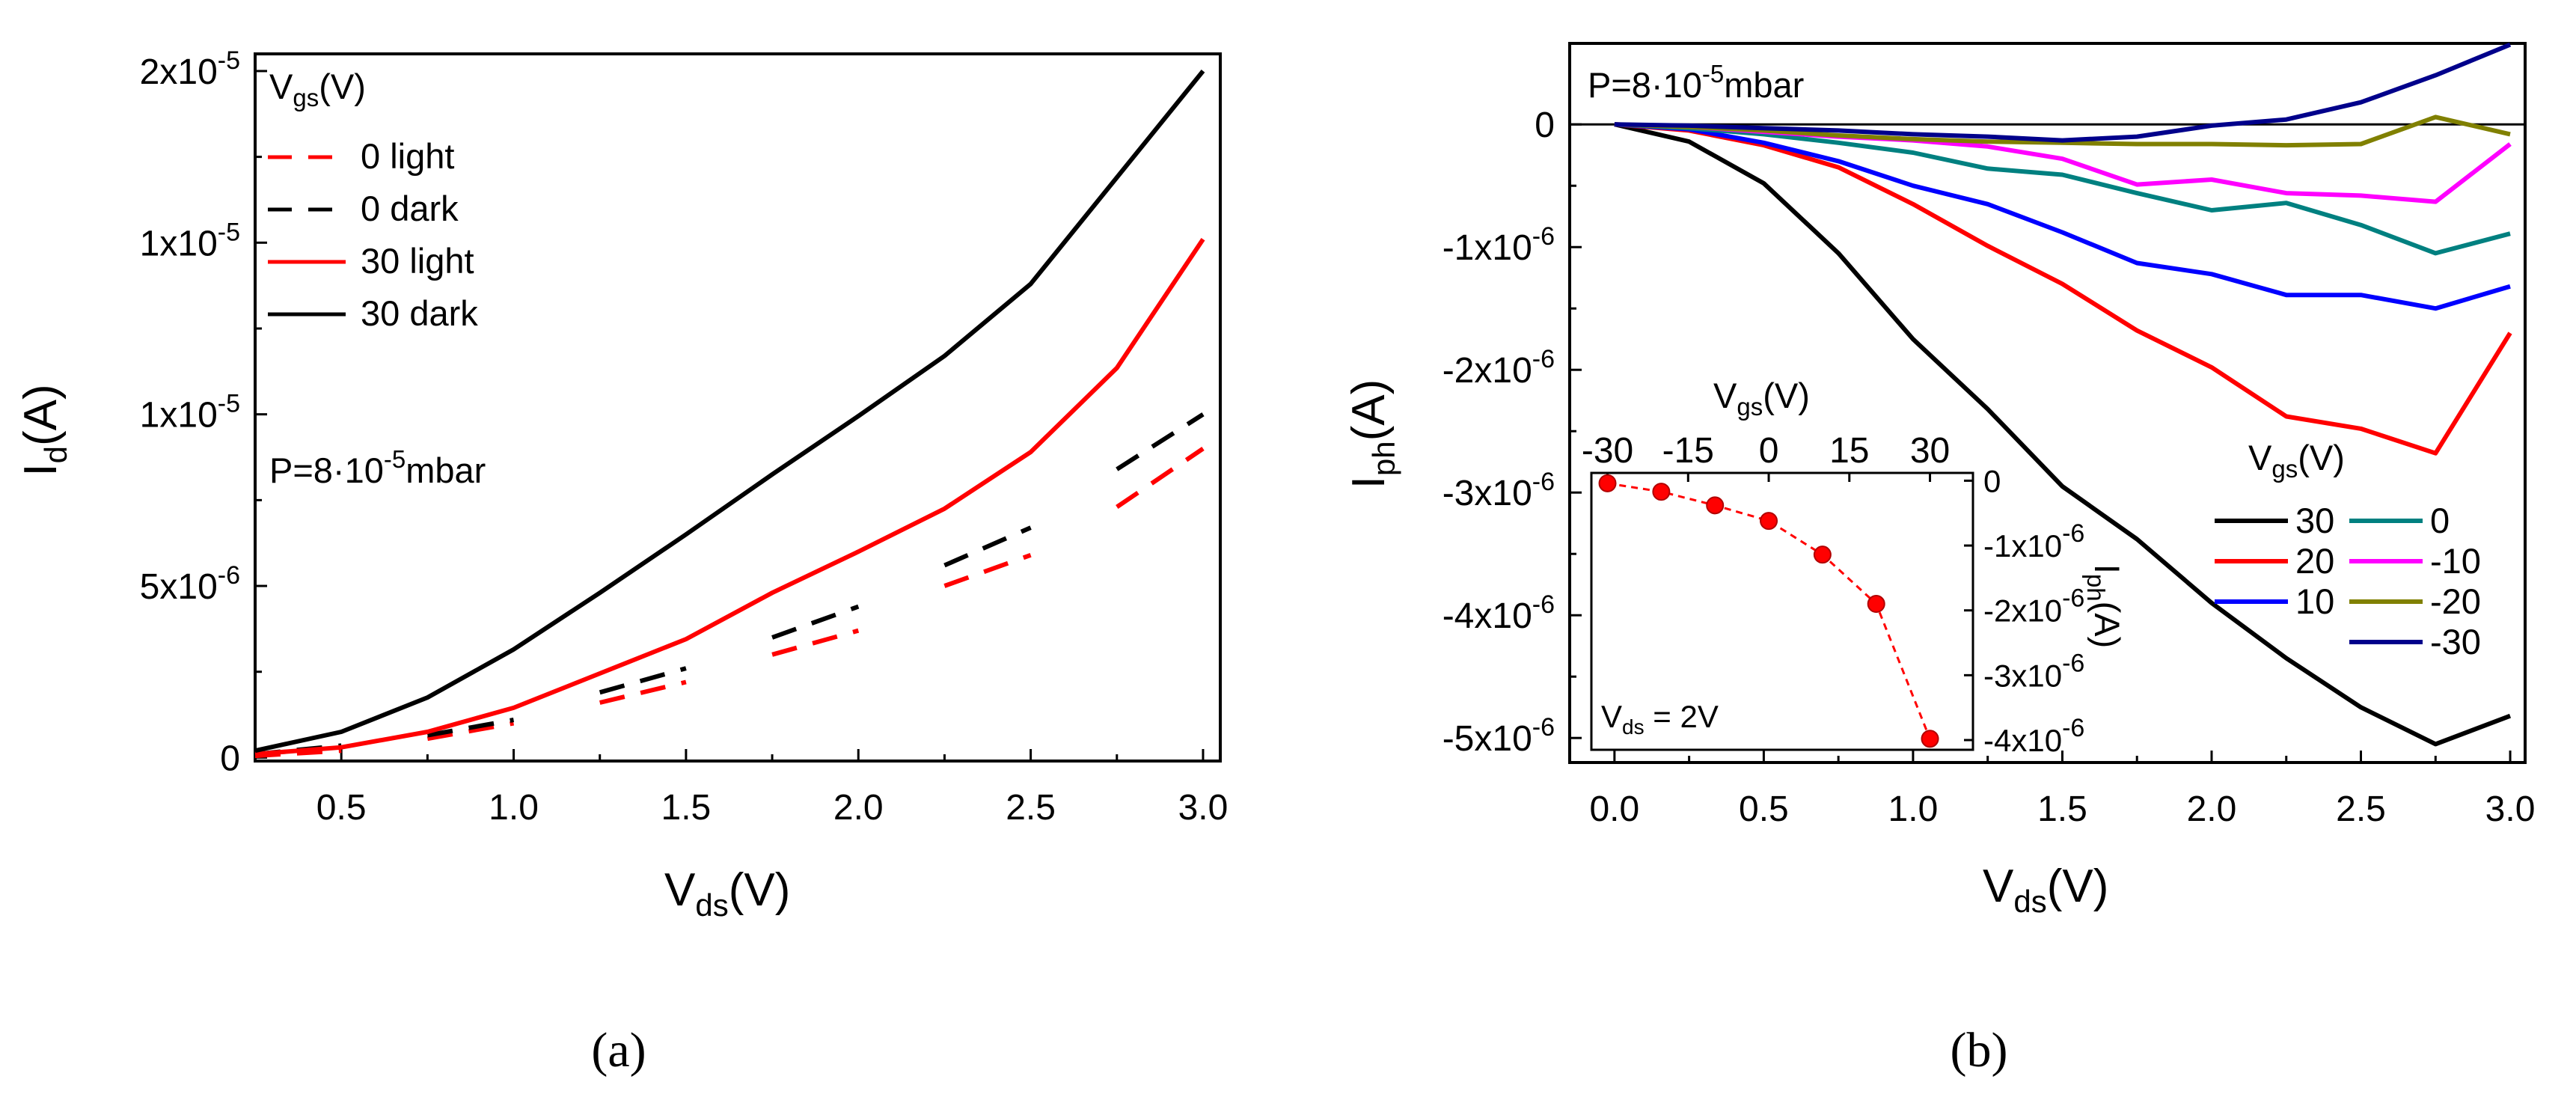 The height and width of the screenshot is (1097, 2576). Describe the element at coordinates (1203, 808) in the screenshot. I see `panel-a-x-tick-label: 3.0` at that location.